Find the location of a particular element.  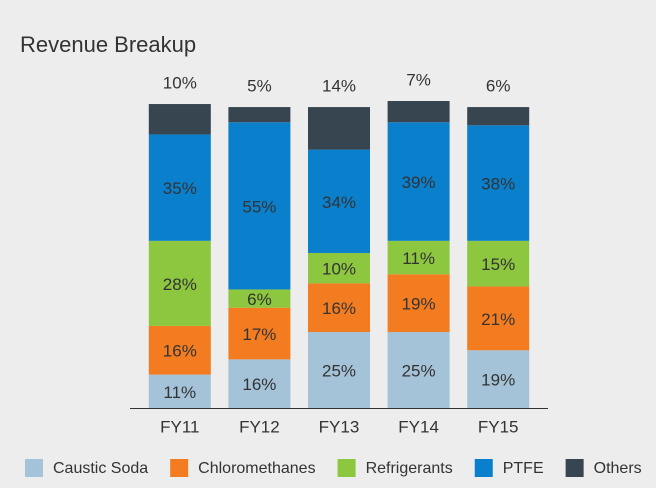

data-label: 17% is located at coordinates (259, 334).